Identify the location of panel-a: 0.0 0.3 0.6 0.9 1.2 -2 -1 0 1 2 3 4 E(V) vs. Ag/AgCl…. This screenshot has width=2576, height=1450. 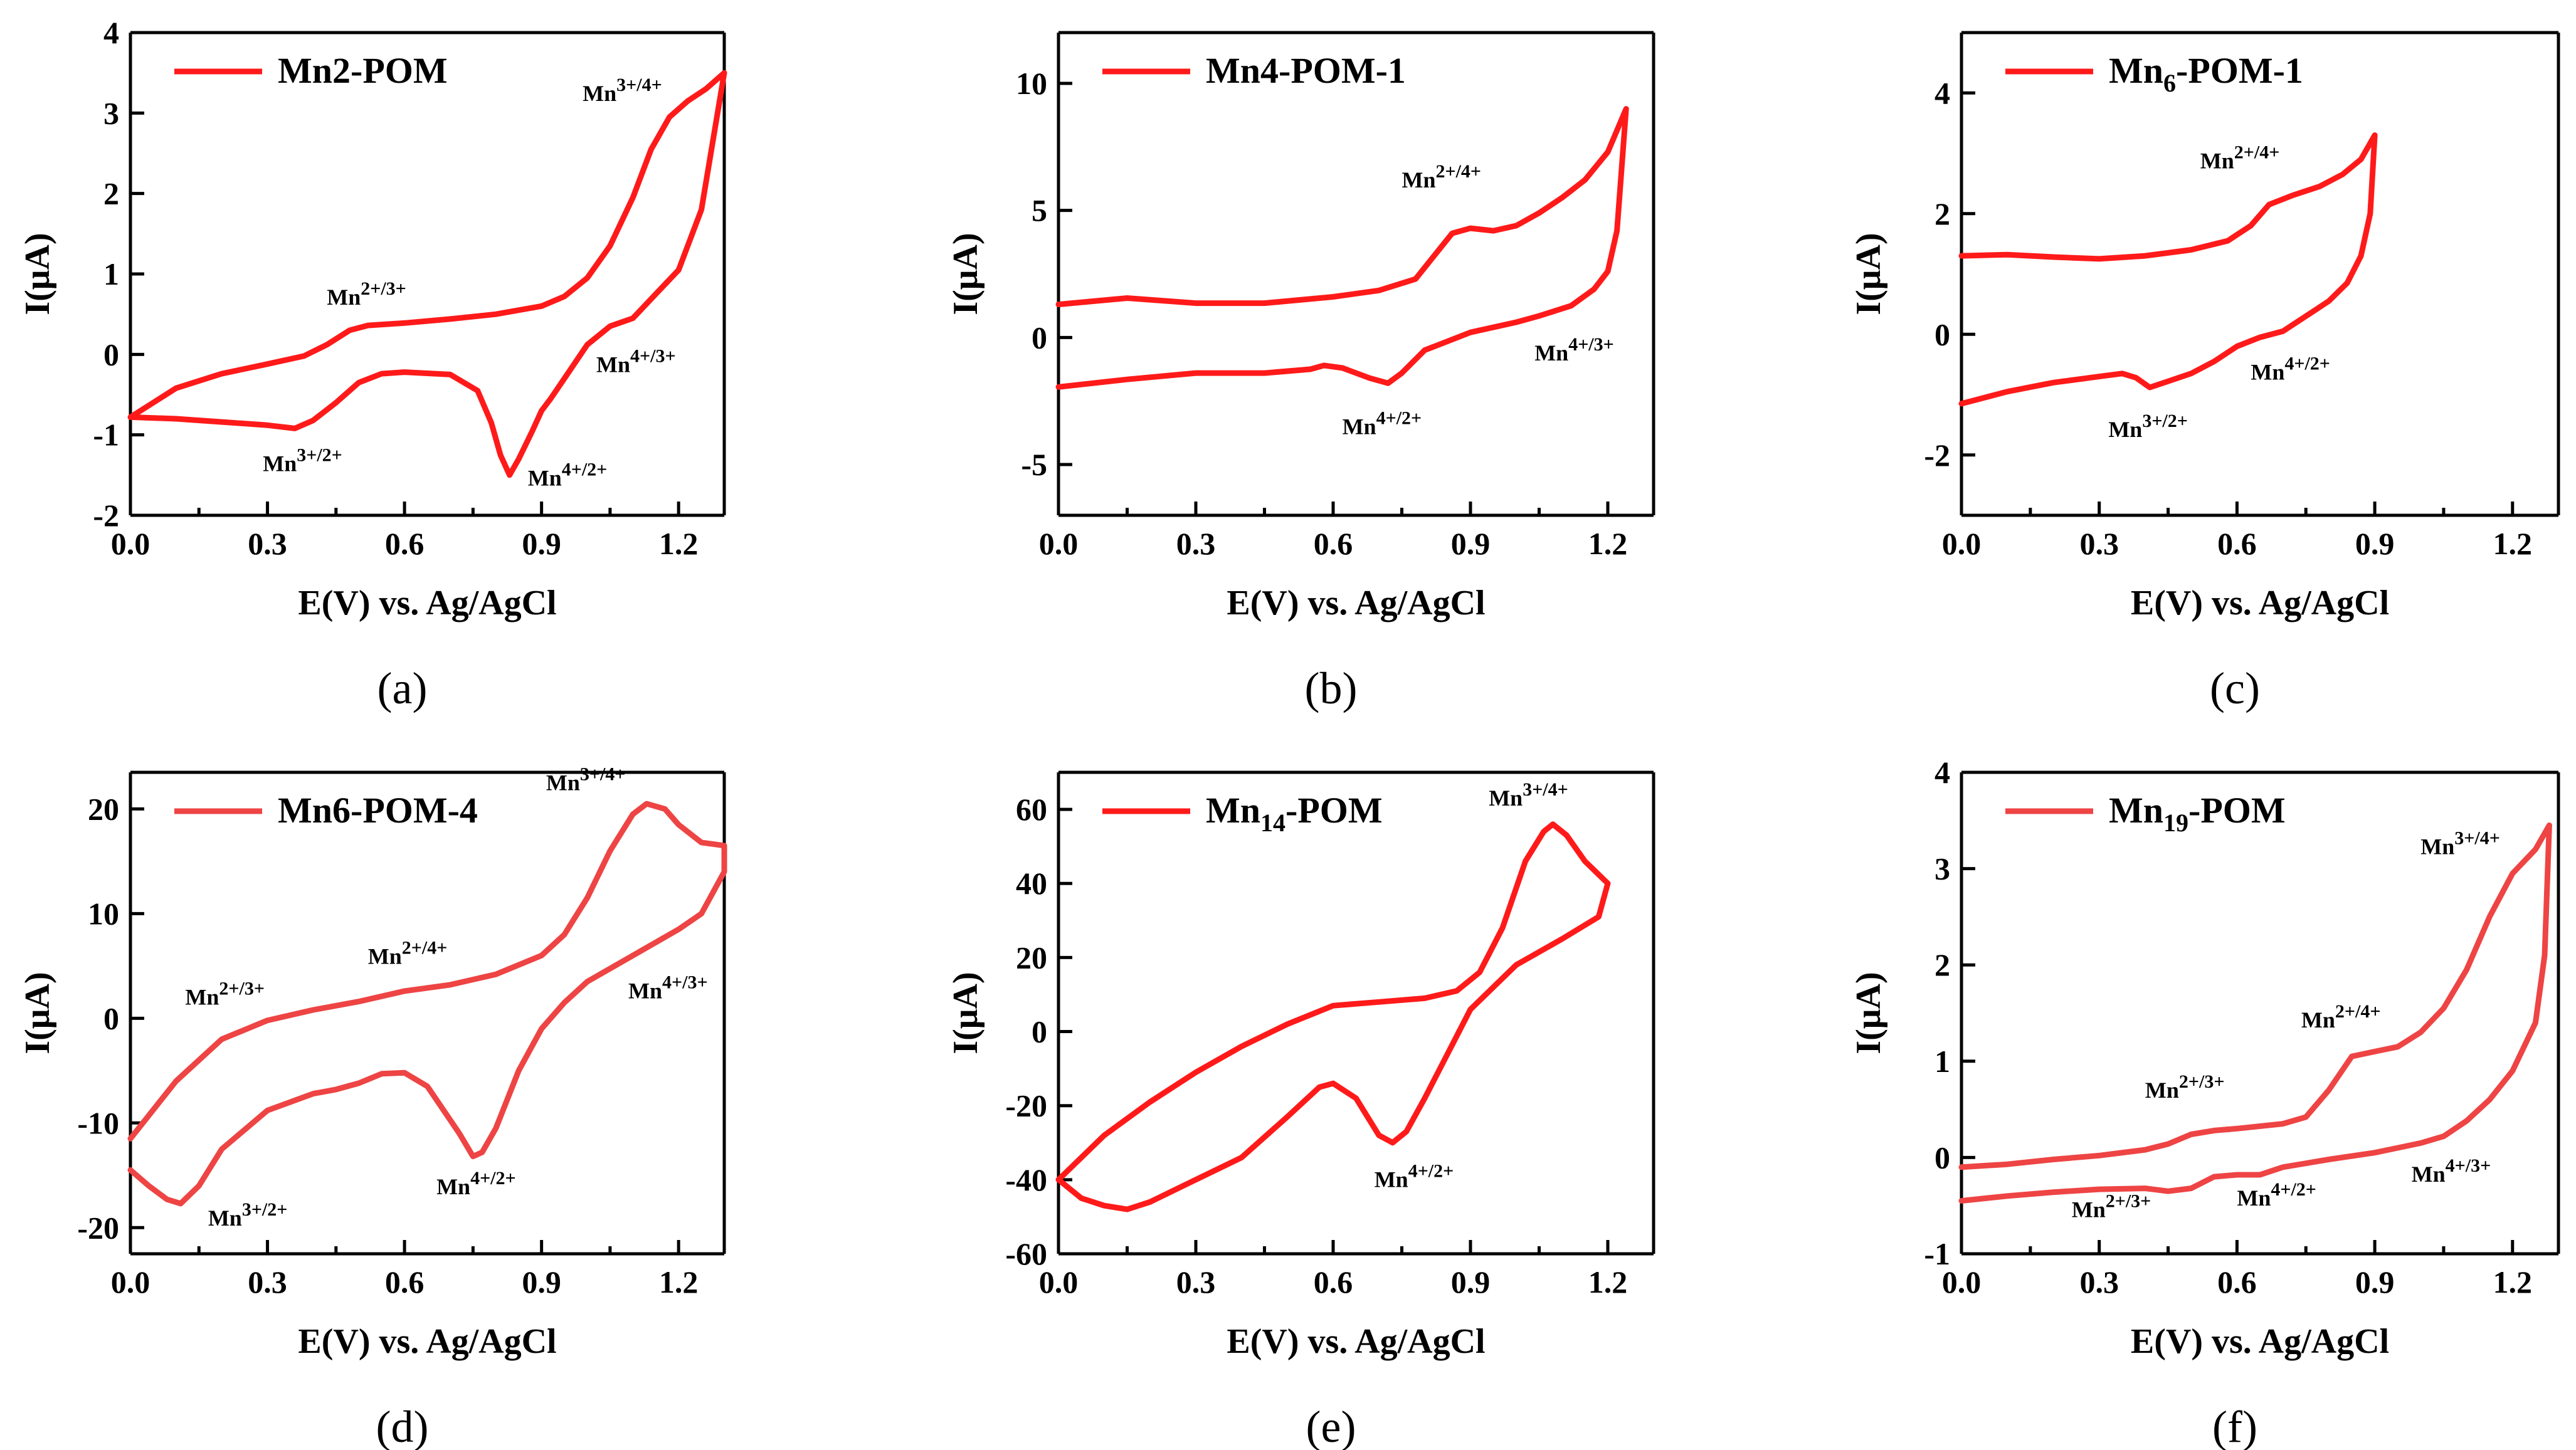
(372, 364).